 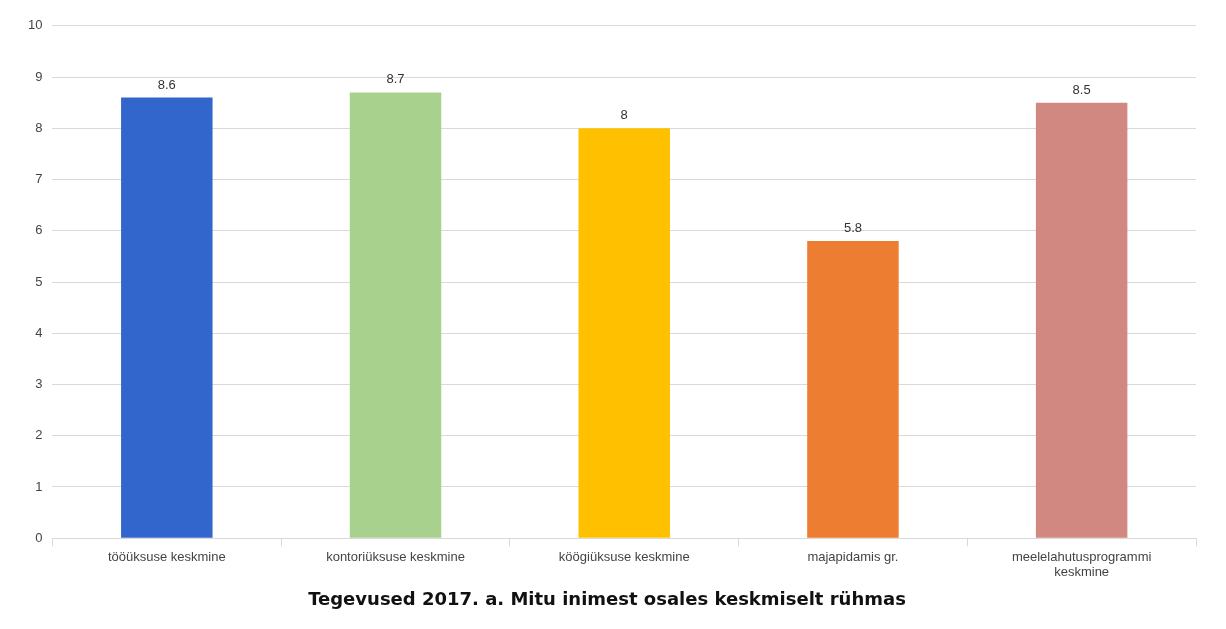 What do you see at coordinates (853, 556) in the screenshot?
I see `x-tick-label: majapidamis gr.` at bounding box center [853, 556].